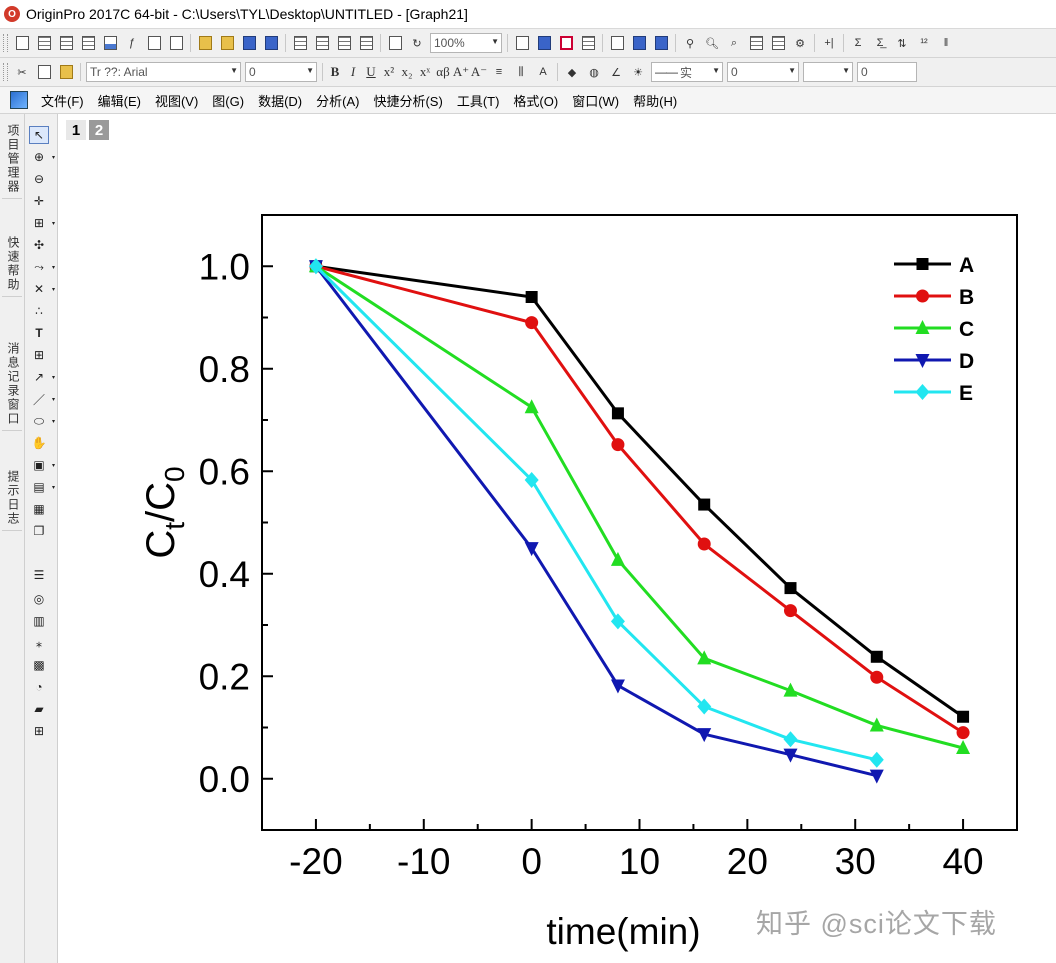 The height and width of the screenshot is (963, 1056). I want to click on font-name-combo: Tr ??: Arial ▼, so click(163, 72).